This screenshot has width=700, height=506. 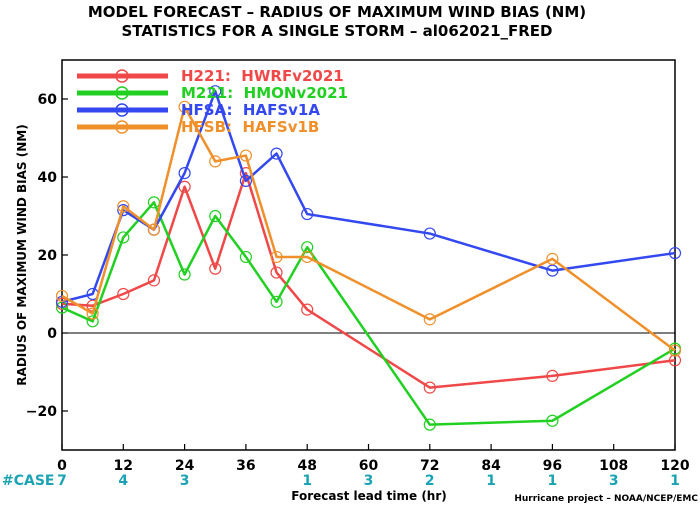 What do you see at coordinates (28, 481) in the screenshot?
I see `case-label: #CASE` at bounding box center [28, 481].